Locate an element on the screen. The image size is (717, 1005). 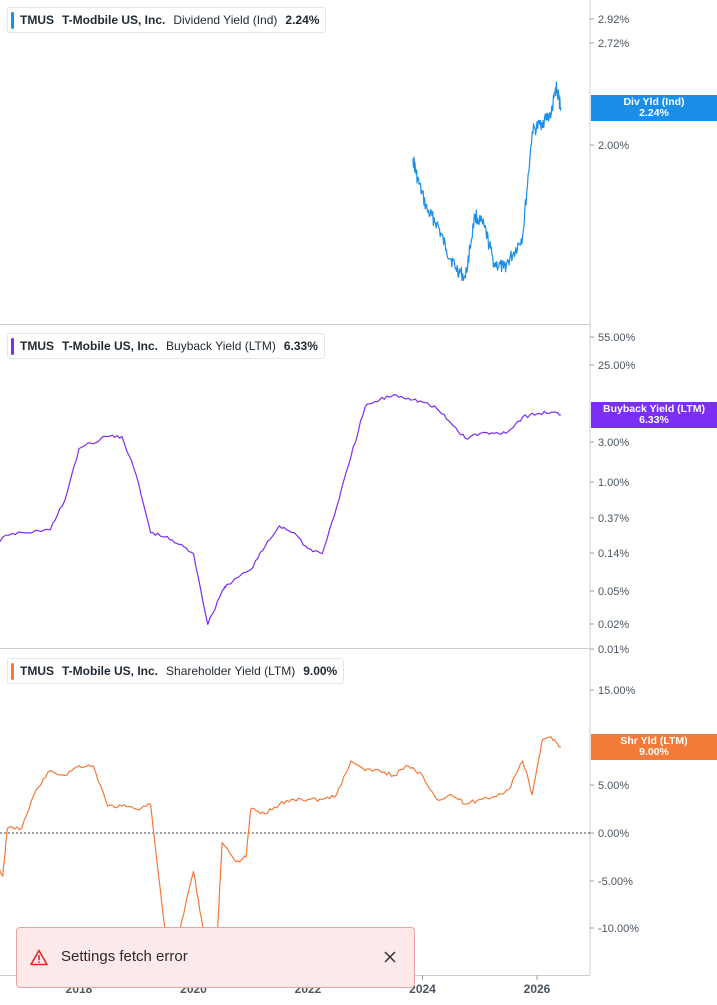
y-tick-label: 0.02% is located at coordinates (613, 625).